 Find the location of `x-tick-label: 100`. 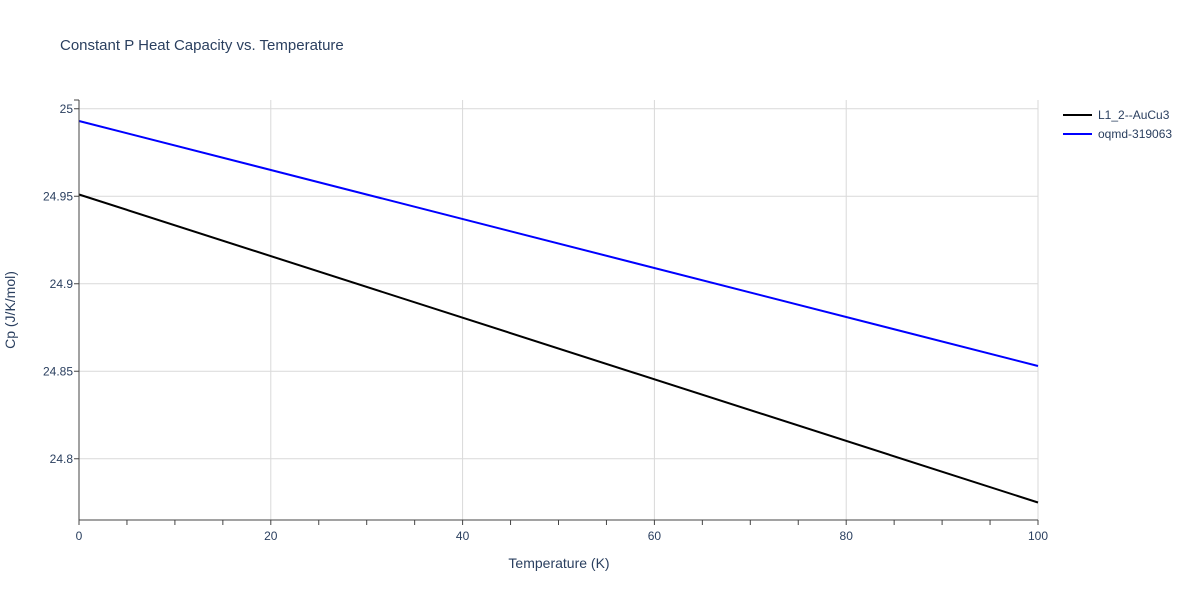

x-tick-label: 100 is located at coordinates (1038, 536).